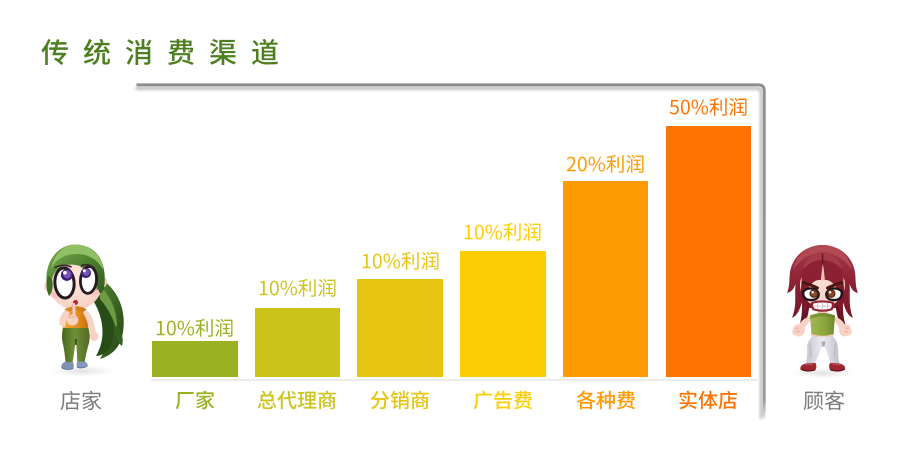 The width and height of the screenshot is (900, 464). I want to click on customer-label: 顾客, so click(824, 400).